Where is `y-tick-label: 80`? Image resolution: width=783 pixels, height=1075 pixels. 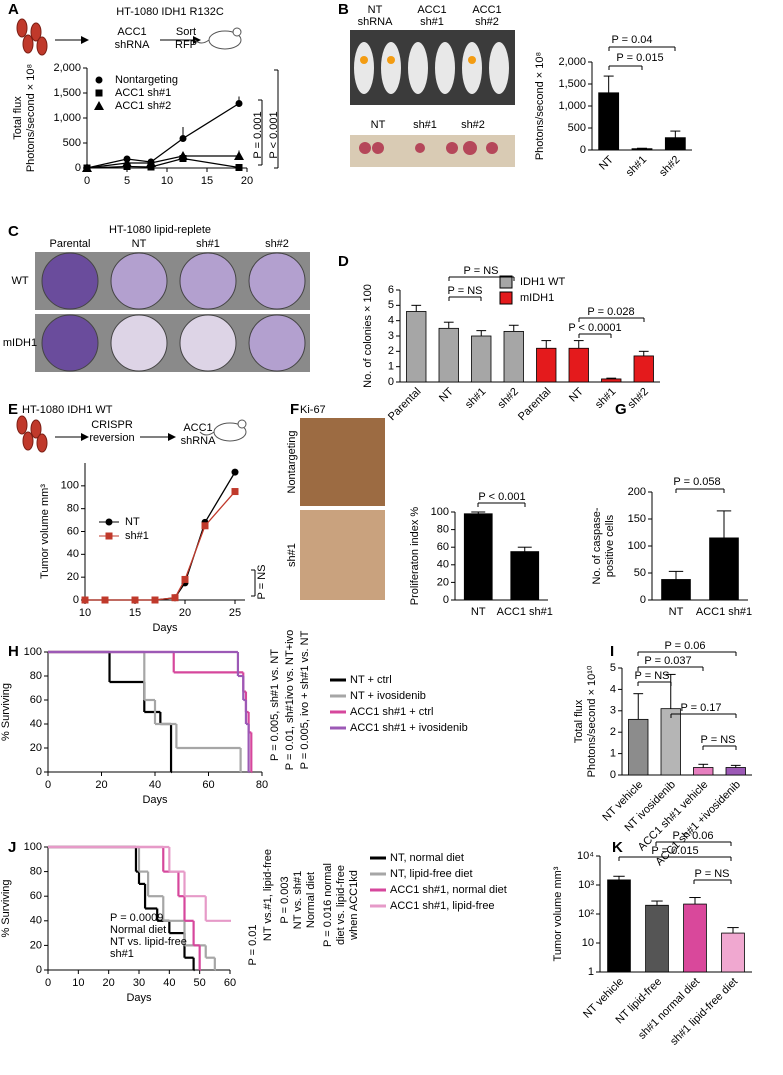 y-tick-label: 80 is located at coordinates (73, 509).